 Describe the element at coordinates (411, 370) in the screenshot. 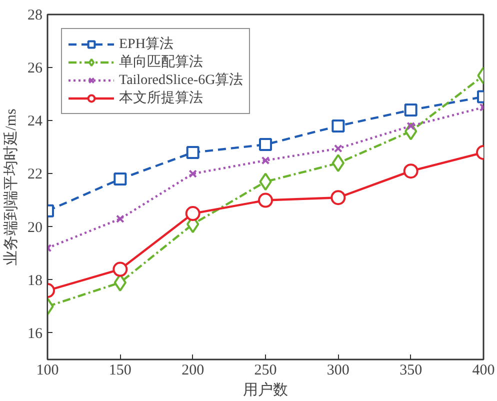

I see `x-tick-label: 350` at that location.